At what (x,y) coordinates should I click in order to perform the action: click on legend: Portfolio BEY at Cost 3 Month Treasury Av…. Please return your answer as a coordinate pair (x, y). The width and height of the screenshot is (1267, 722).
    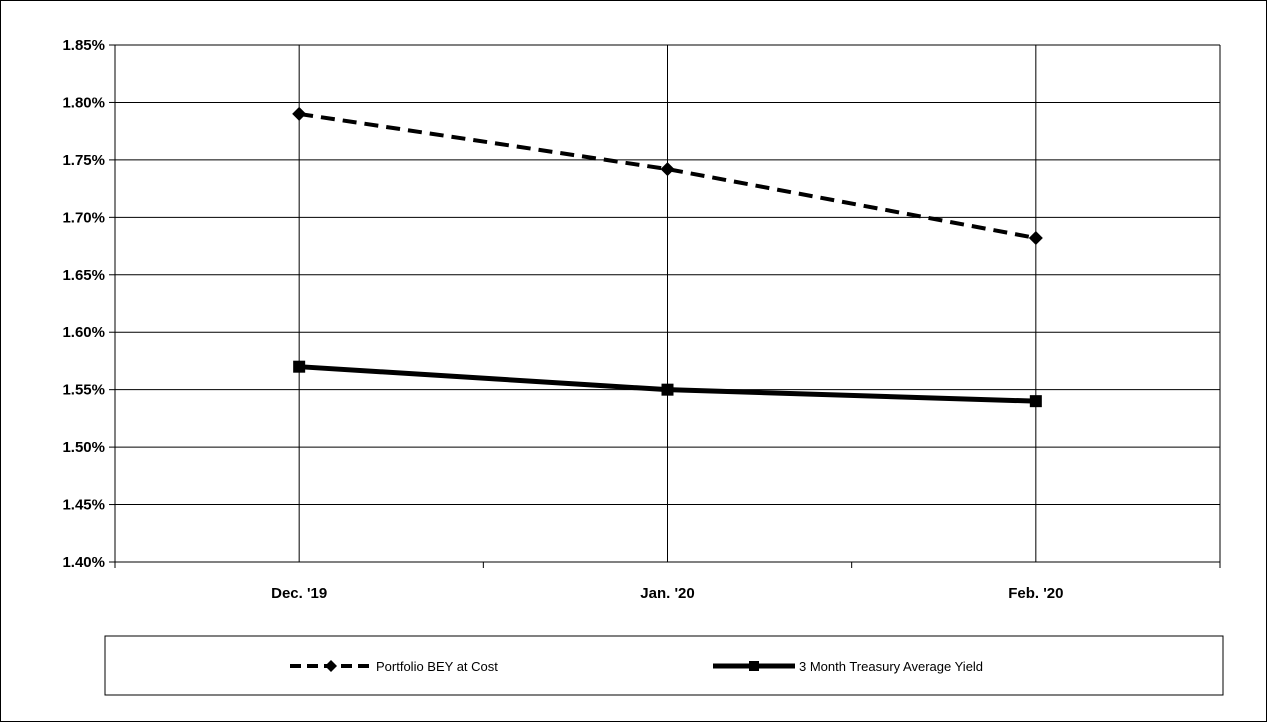
    Looking at the image, I should click on (664, 665).